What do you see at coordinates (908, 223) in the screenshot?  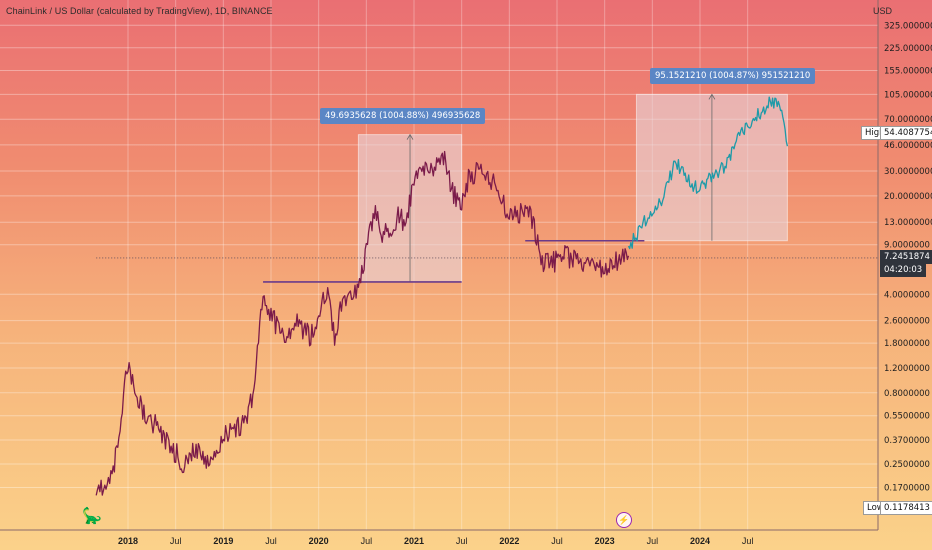 I see `y-tick-label: 13.0000000` at bounding box center [908, 223].